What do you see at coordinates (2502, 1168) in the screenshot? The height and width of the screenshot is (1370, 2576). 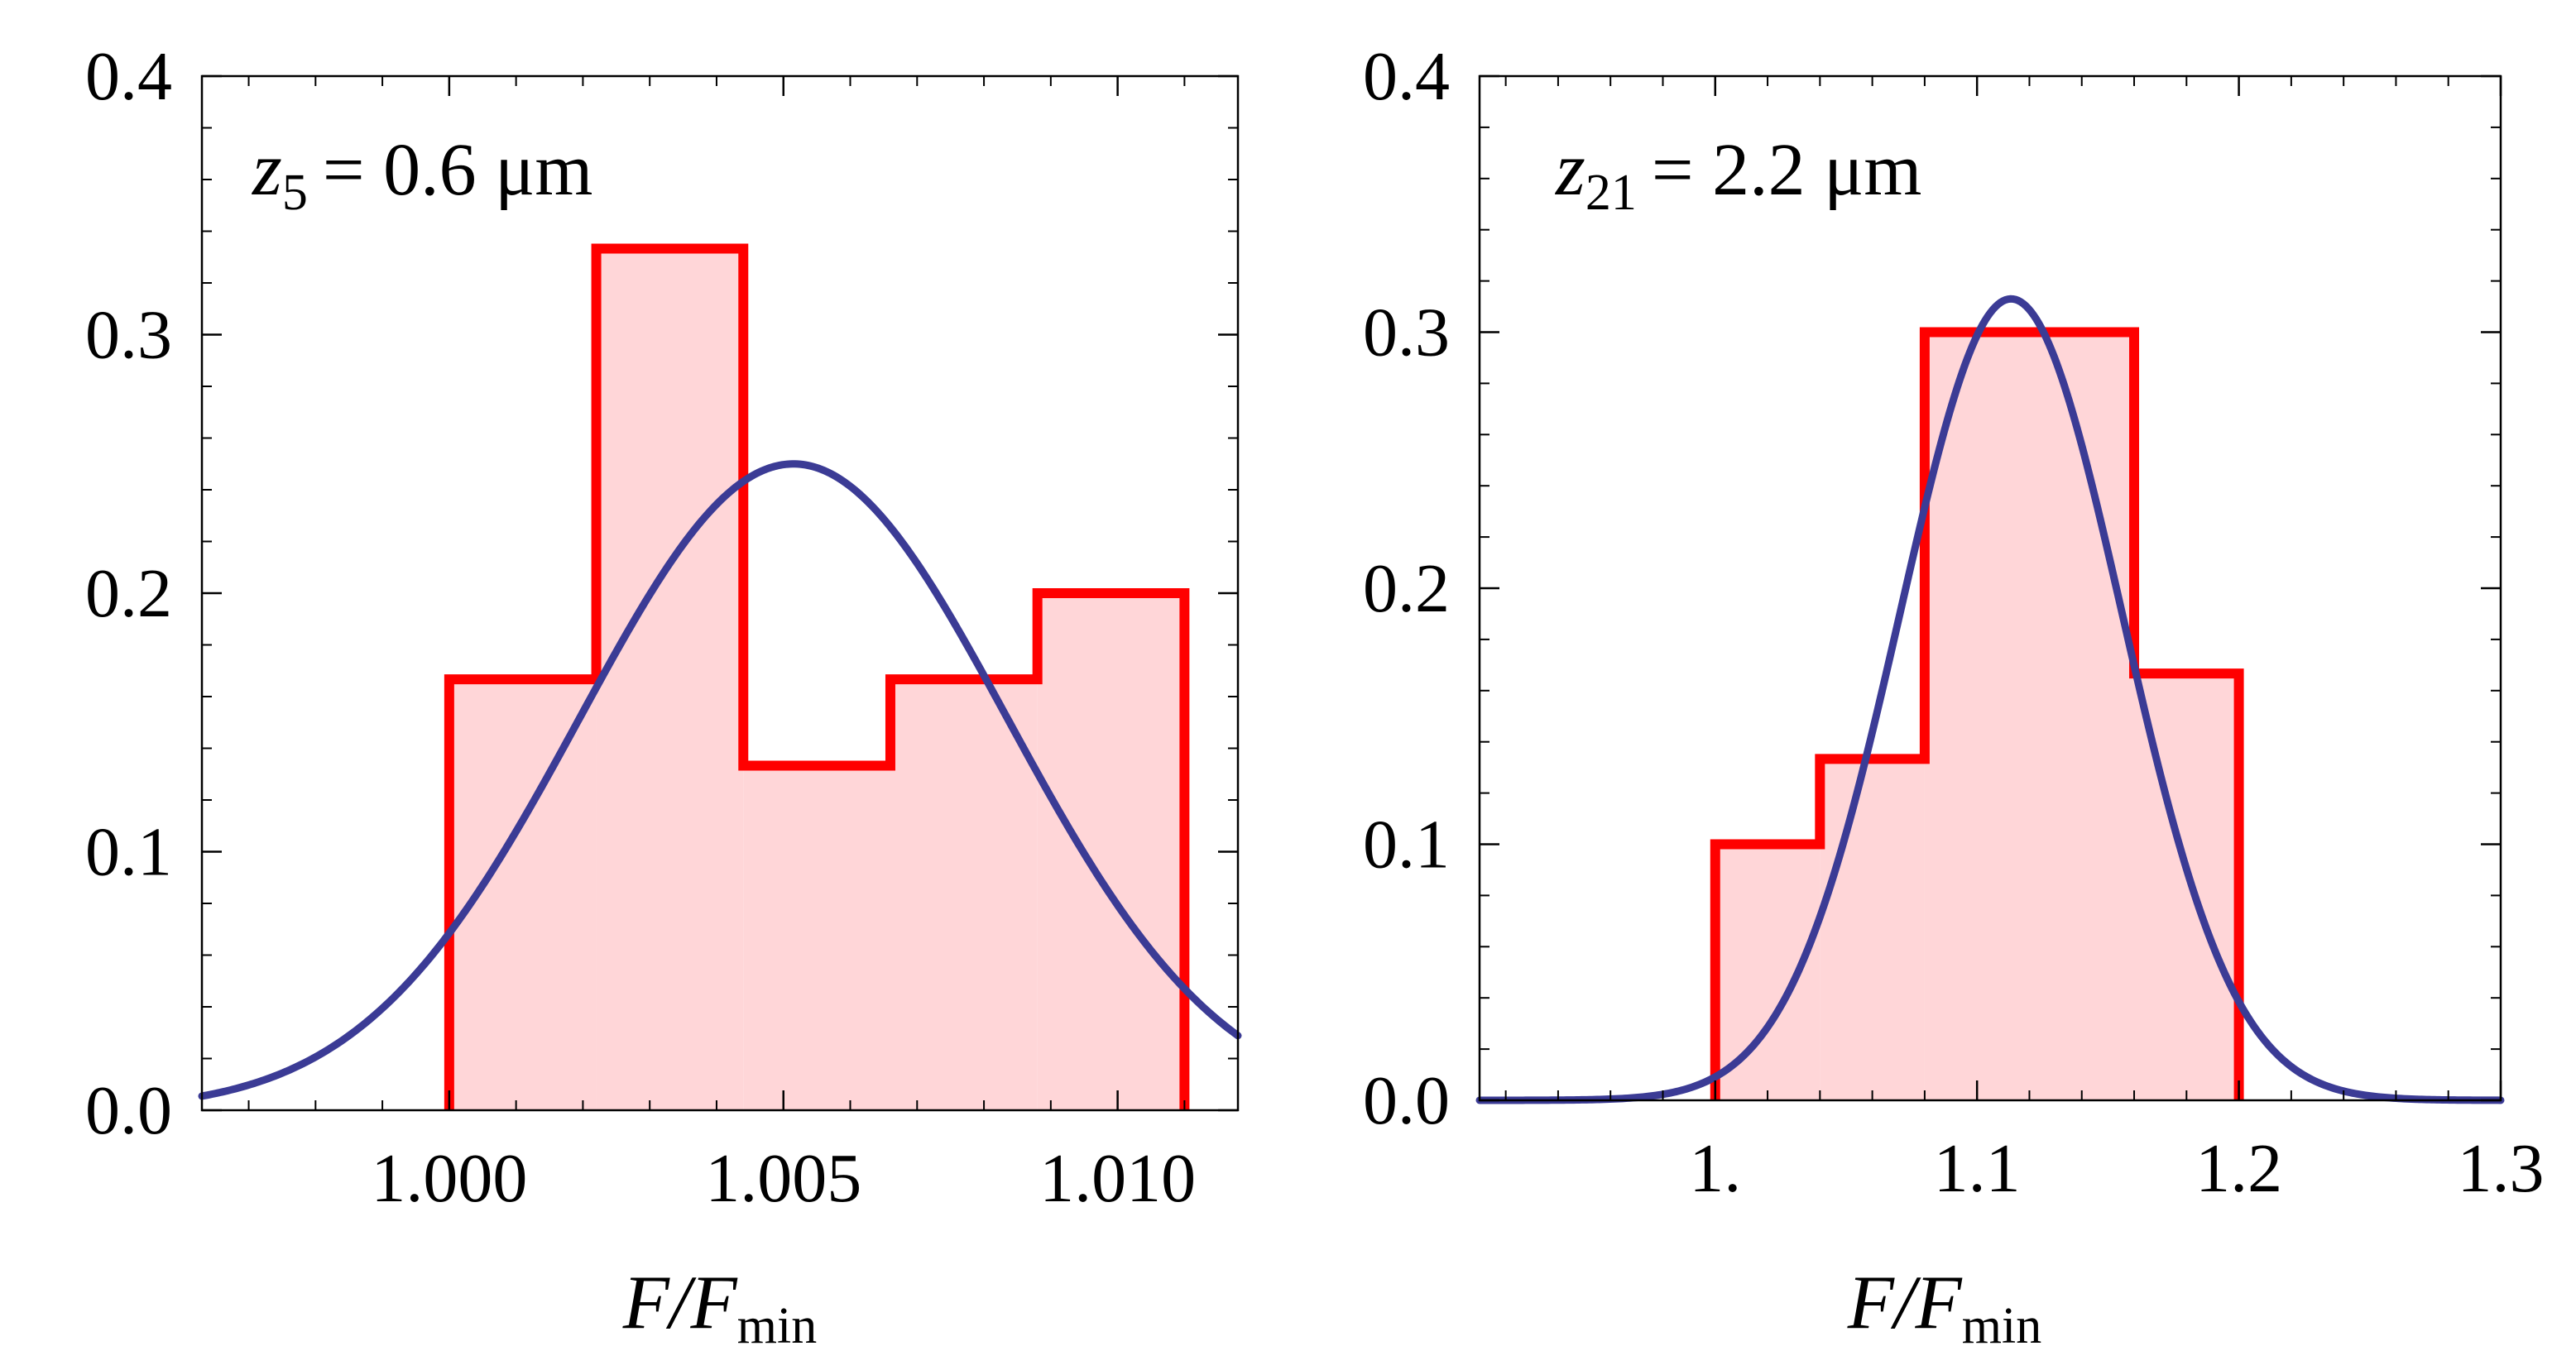 I see `x-tick-label: 1.3` at bounding box center [2502, 1168].